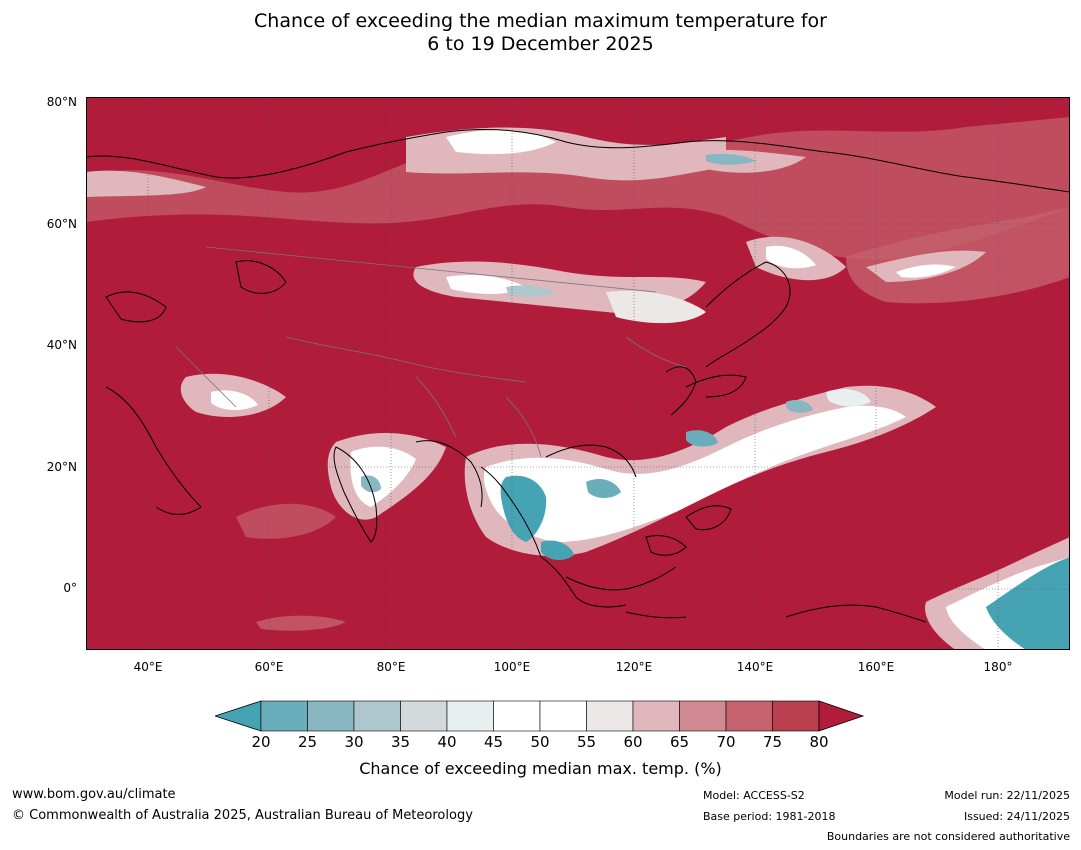  What do you see at coordinates (769, 816) in the screenshot?
I see `base-period-text: Base period: 1981-2018` at bounding box center [769, 816].